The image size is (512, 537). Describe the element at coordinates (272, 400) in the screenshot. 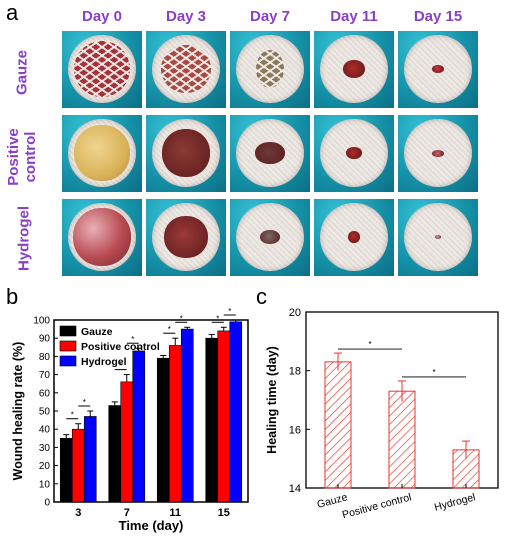

I see `y-axis-title: Healing time (day)` at that location.